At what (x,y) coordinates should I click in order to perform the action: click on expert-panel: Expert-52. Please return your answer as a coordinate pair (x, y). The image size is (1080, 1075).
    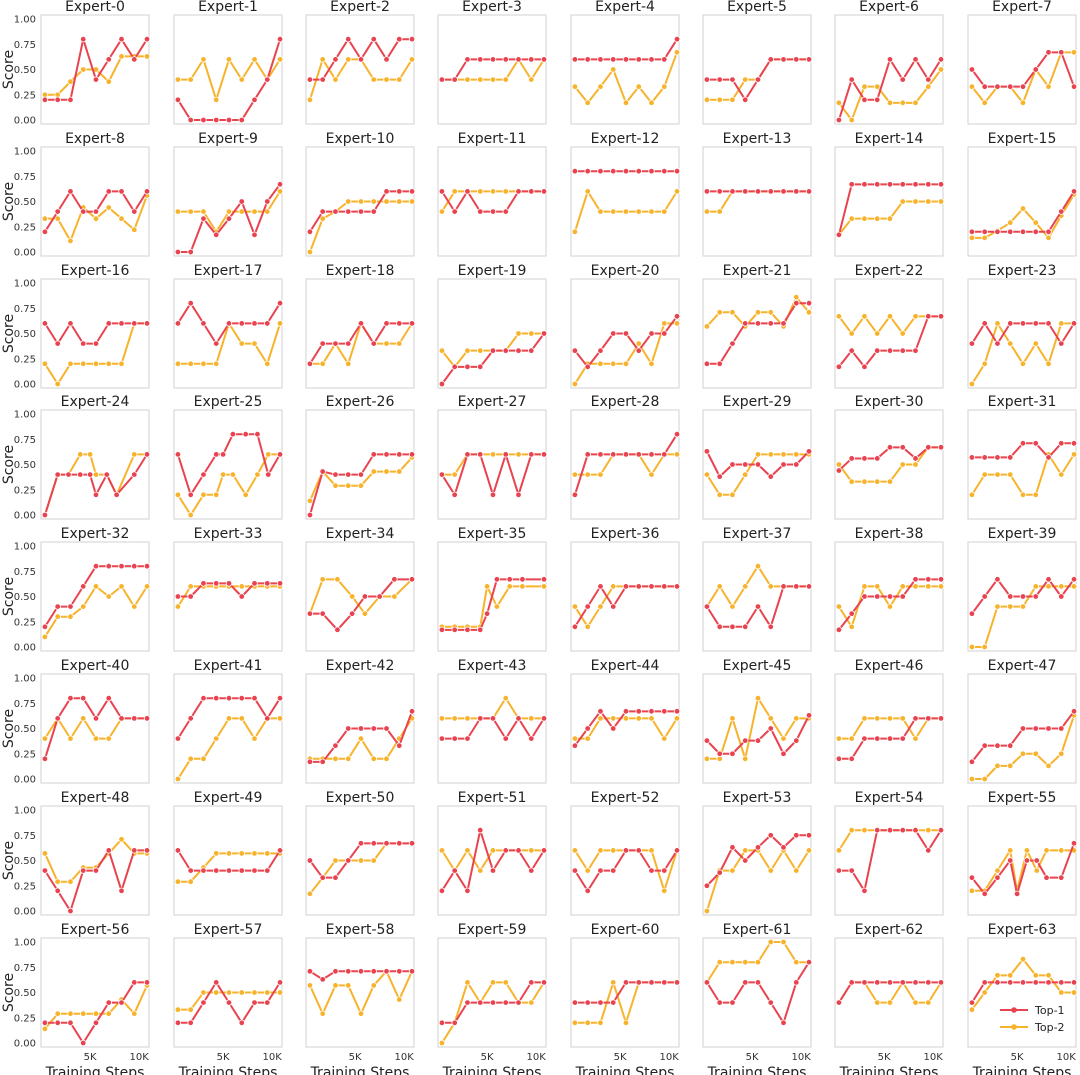
    Looking at the image, I should click on (625, 853).